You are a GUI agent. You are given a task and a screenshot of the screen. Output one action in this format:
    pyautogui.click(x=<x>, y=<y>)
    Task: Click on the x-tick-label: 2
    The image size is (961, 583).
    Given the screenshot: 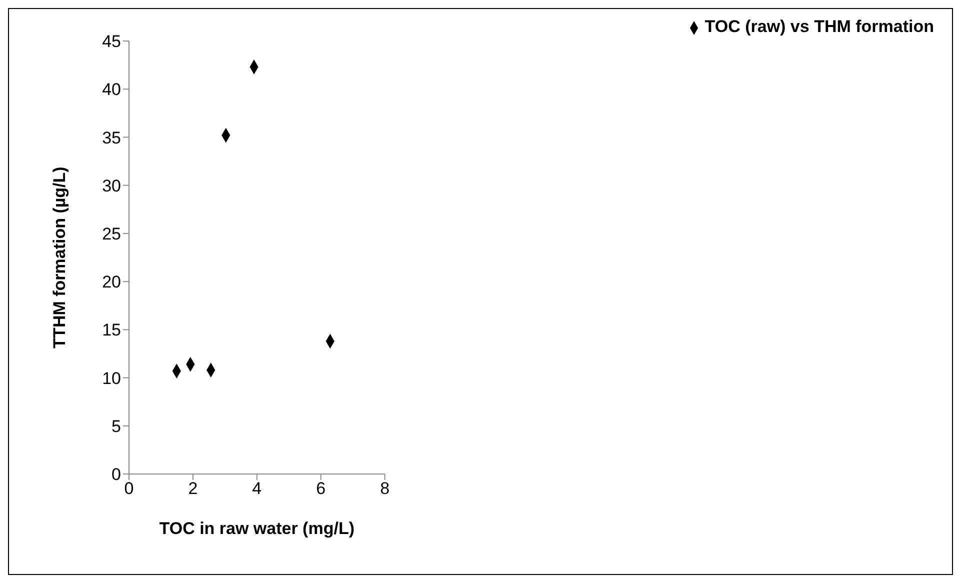 What is the action you would take?
    pyautogui.click(x=193, y=488)
    